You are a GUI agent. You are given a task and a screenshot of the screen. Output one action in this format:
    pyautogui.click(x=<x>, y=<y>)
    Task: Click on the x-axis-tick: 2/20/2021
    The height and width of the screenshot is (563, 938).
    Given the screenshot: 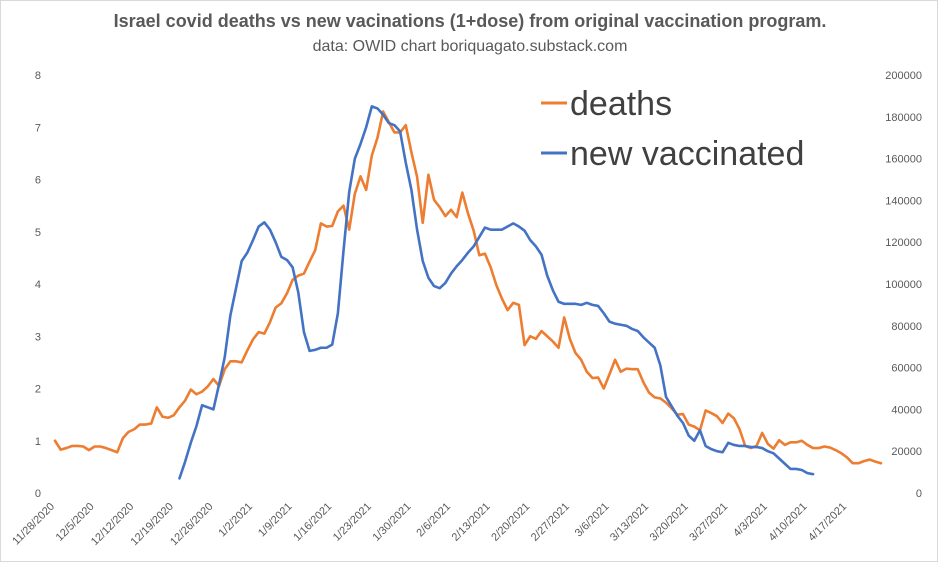 What is the action you would take?
    pyautogui.click(x=510, y=522)
    